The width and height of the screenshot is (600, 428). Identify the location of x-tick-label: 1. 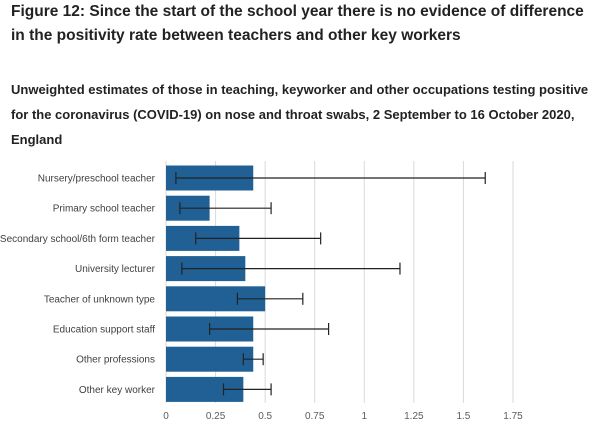
(365, 416).